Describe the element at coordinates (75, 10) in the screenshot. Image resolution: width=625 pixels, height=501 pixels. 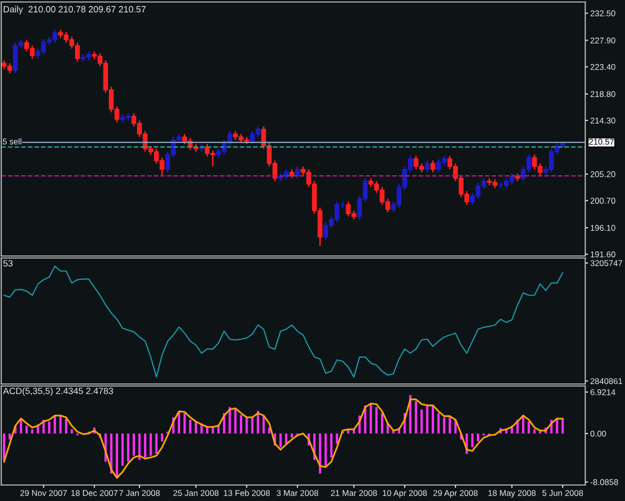
I see `chart-title: Daily 210.00 210.78 209.67 210.57` at that location.